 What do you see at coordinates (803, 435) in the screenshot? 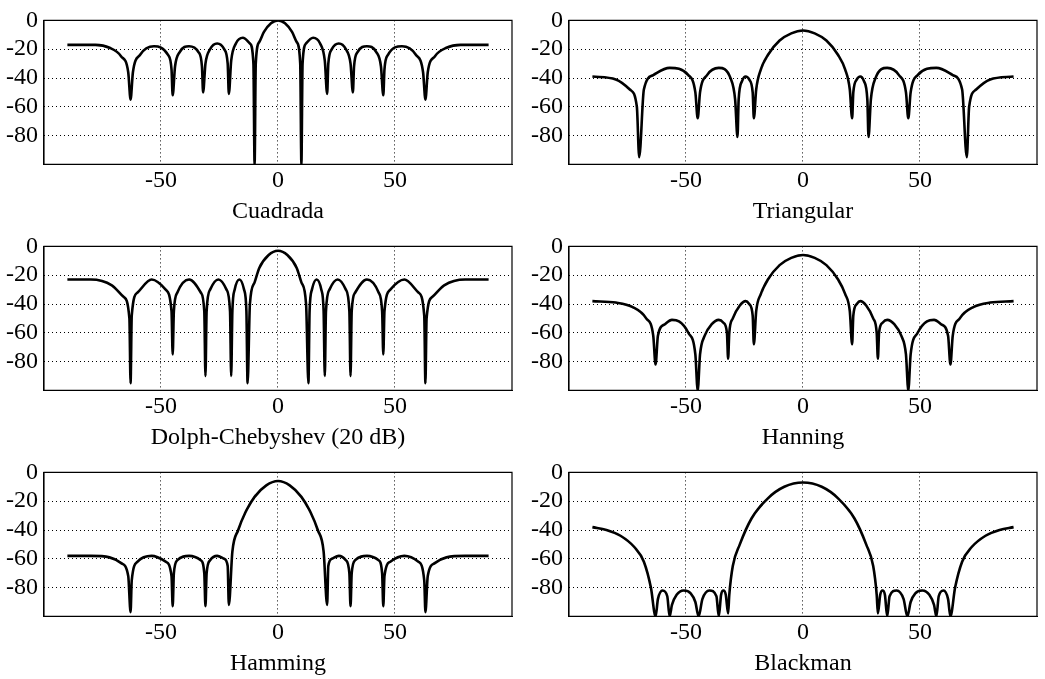
I see `x-axis-title: Hanning` at bounding box center [803, 435].